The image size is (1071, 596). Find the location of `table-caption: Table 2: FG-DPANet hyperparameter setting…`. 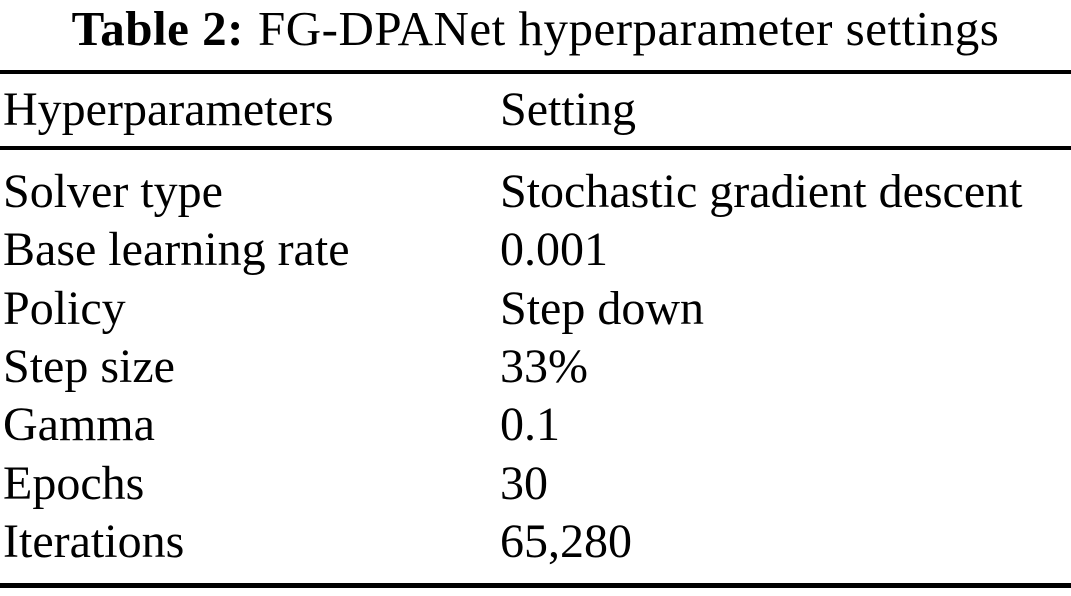

table-caption: Table 2: FG-DPANet hyperparameter setting… is located at coordinates (535, 28).